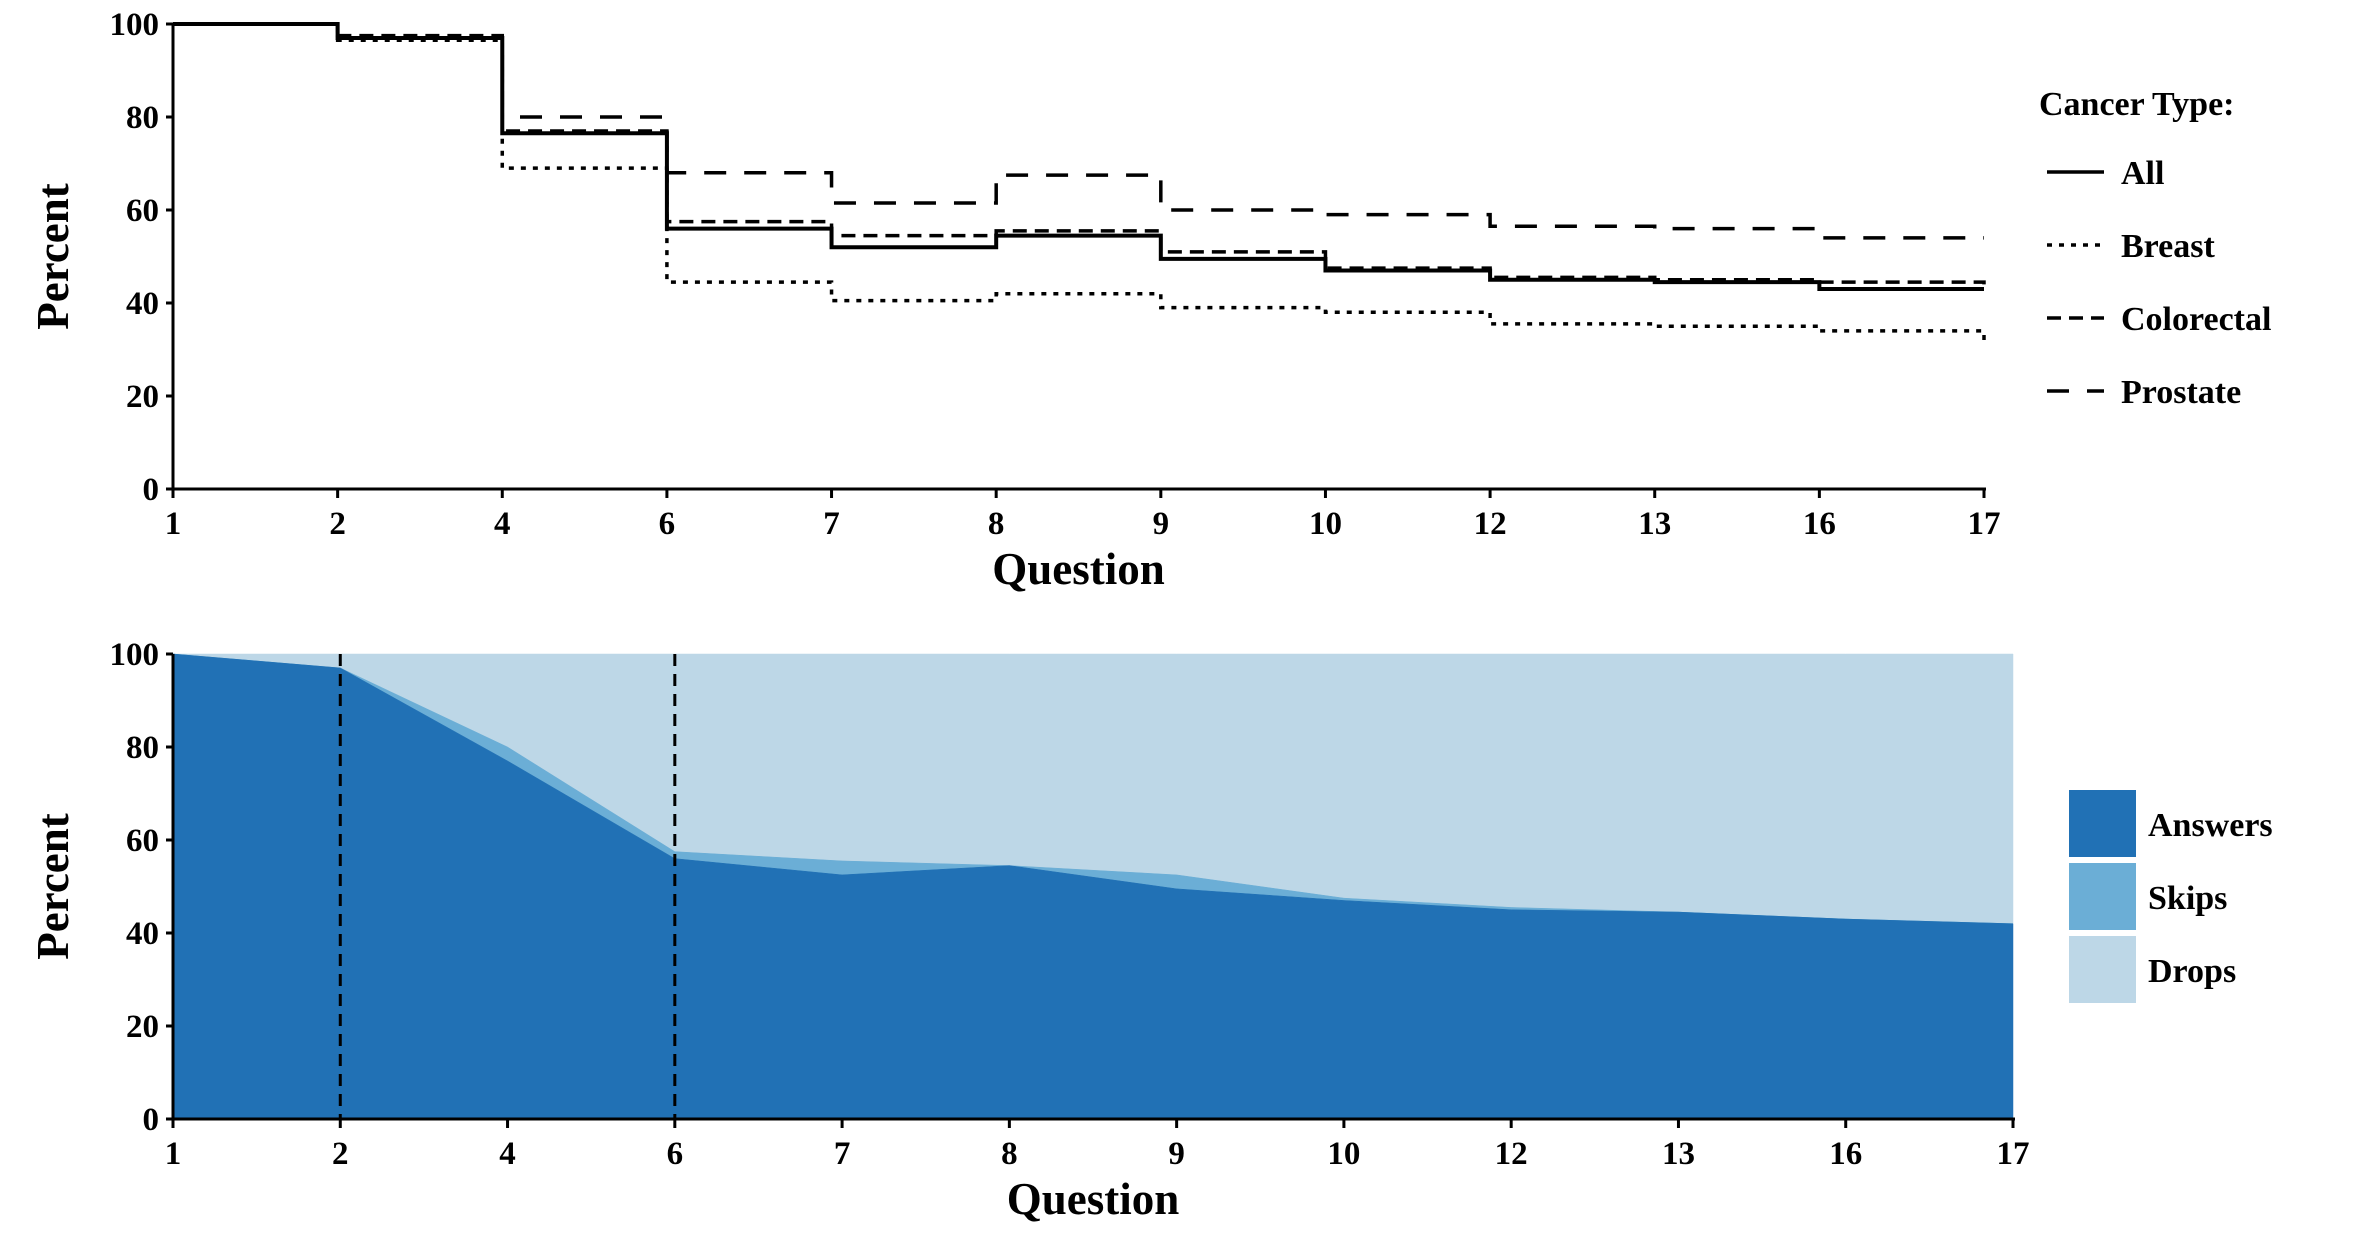  What do you see at coordinates (2142, 173) in the screenshot?
I see `legend-label: All` at bounding box center [2142, 173].